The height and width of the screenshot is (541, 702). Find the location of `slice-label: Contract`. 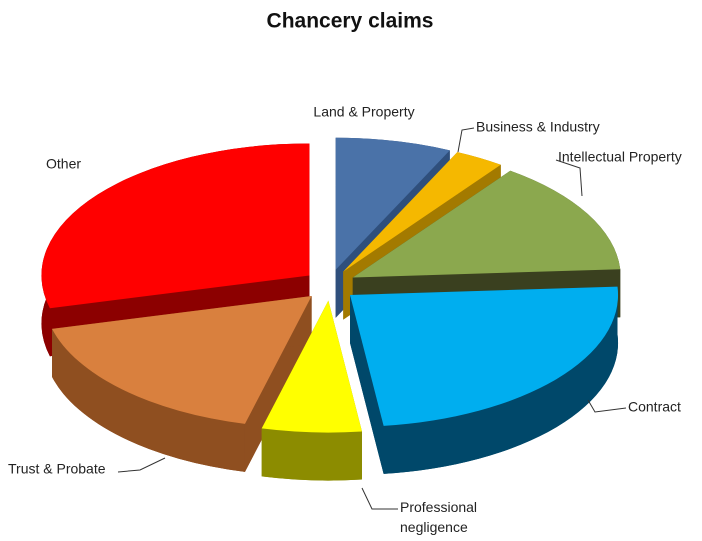

slice-label: Contract is located at coordinates (654, 407).